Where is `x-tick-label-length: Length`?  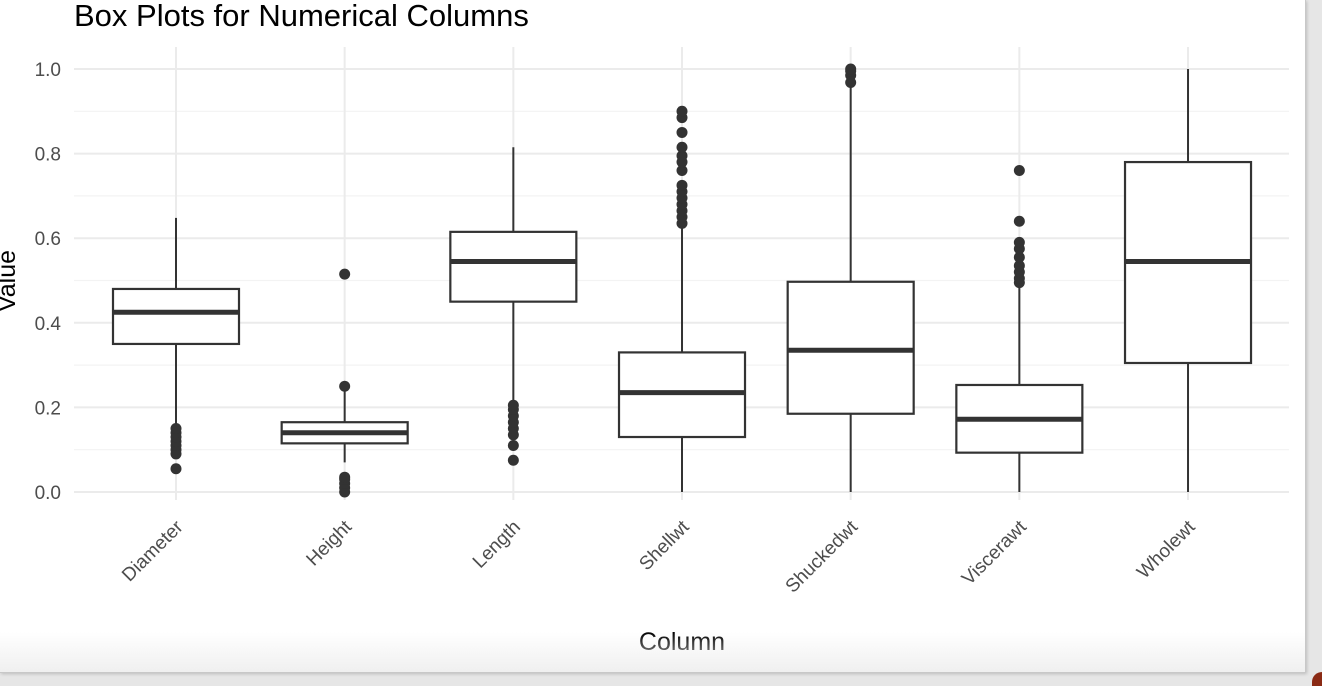 x-tick-label-length: Length is located at coordinates (497, 545).